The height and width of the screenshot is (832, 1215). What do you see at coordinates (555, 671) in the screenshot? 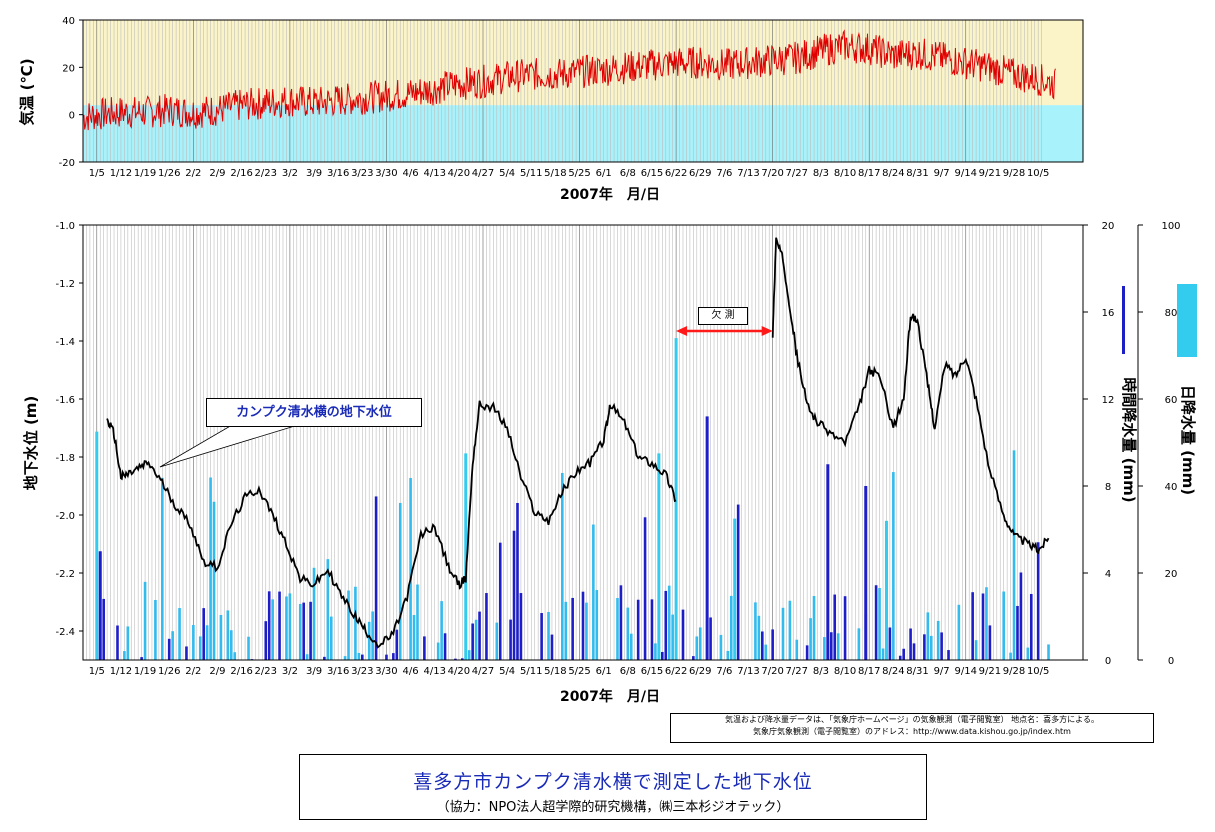
I see `groundwater-xtick-label: 5/18` at bounding box center [555, 671].